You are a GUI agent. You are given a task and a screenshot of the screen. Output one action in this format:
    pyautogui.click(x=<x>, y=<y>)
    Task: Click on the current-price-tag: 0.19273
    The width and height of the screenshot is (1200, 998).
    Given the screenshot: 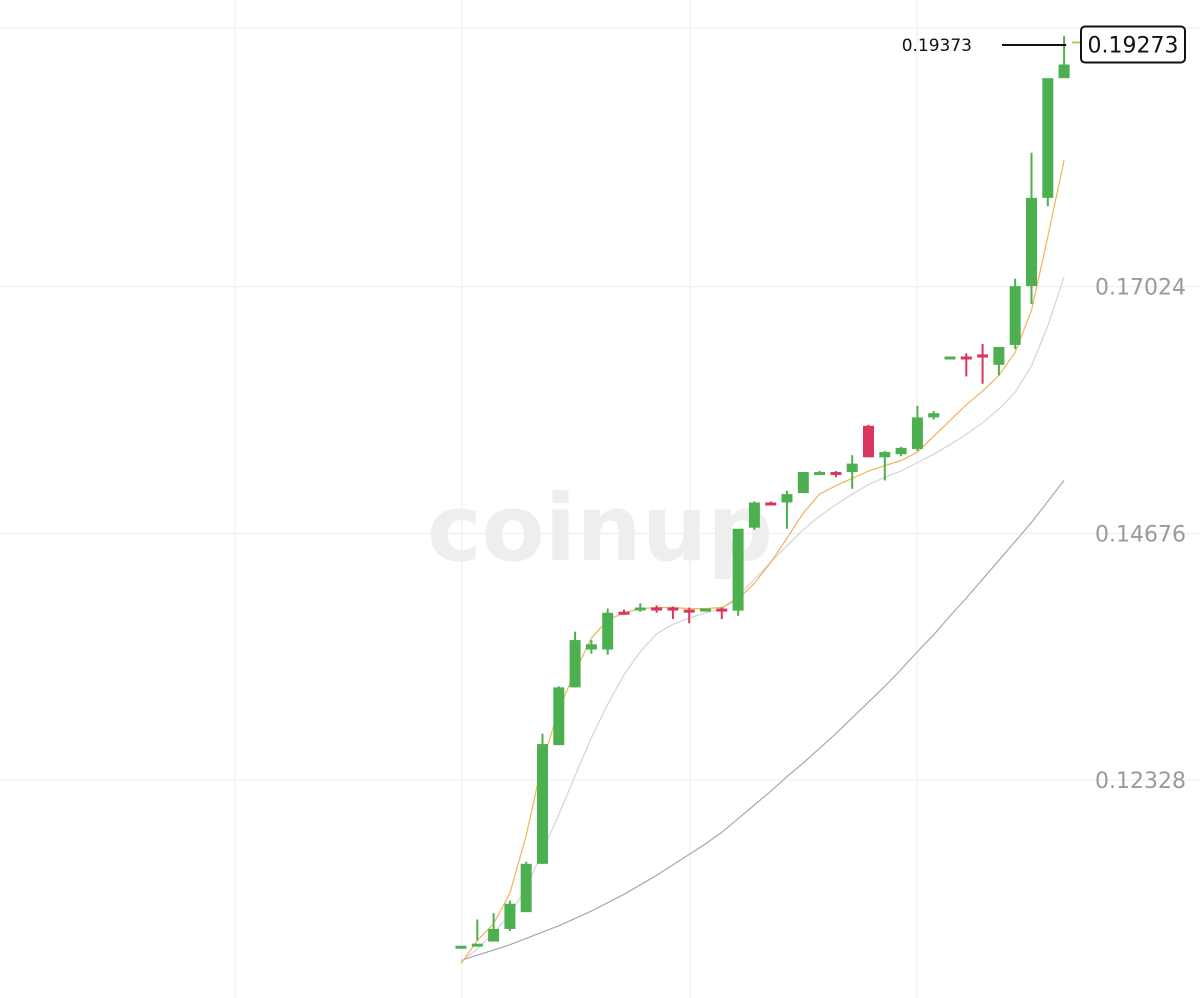 What is the action you would take?
    pyautogui.click(x=1133, y=44)
    